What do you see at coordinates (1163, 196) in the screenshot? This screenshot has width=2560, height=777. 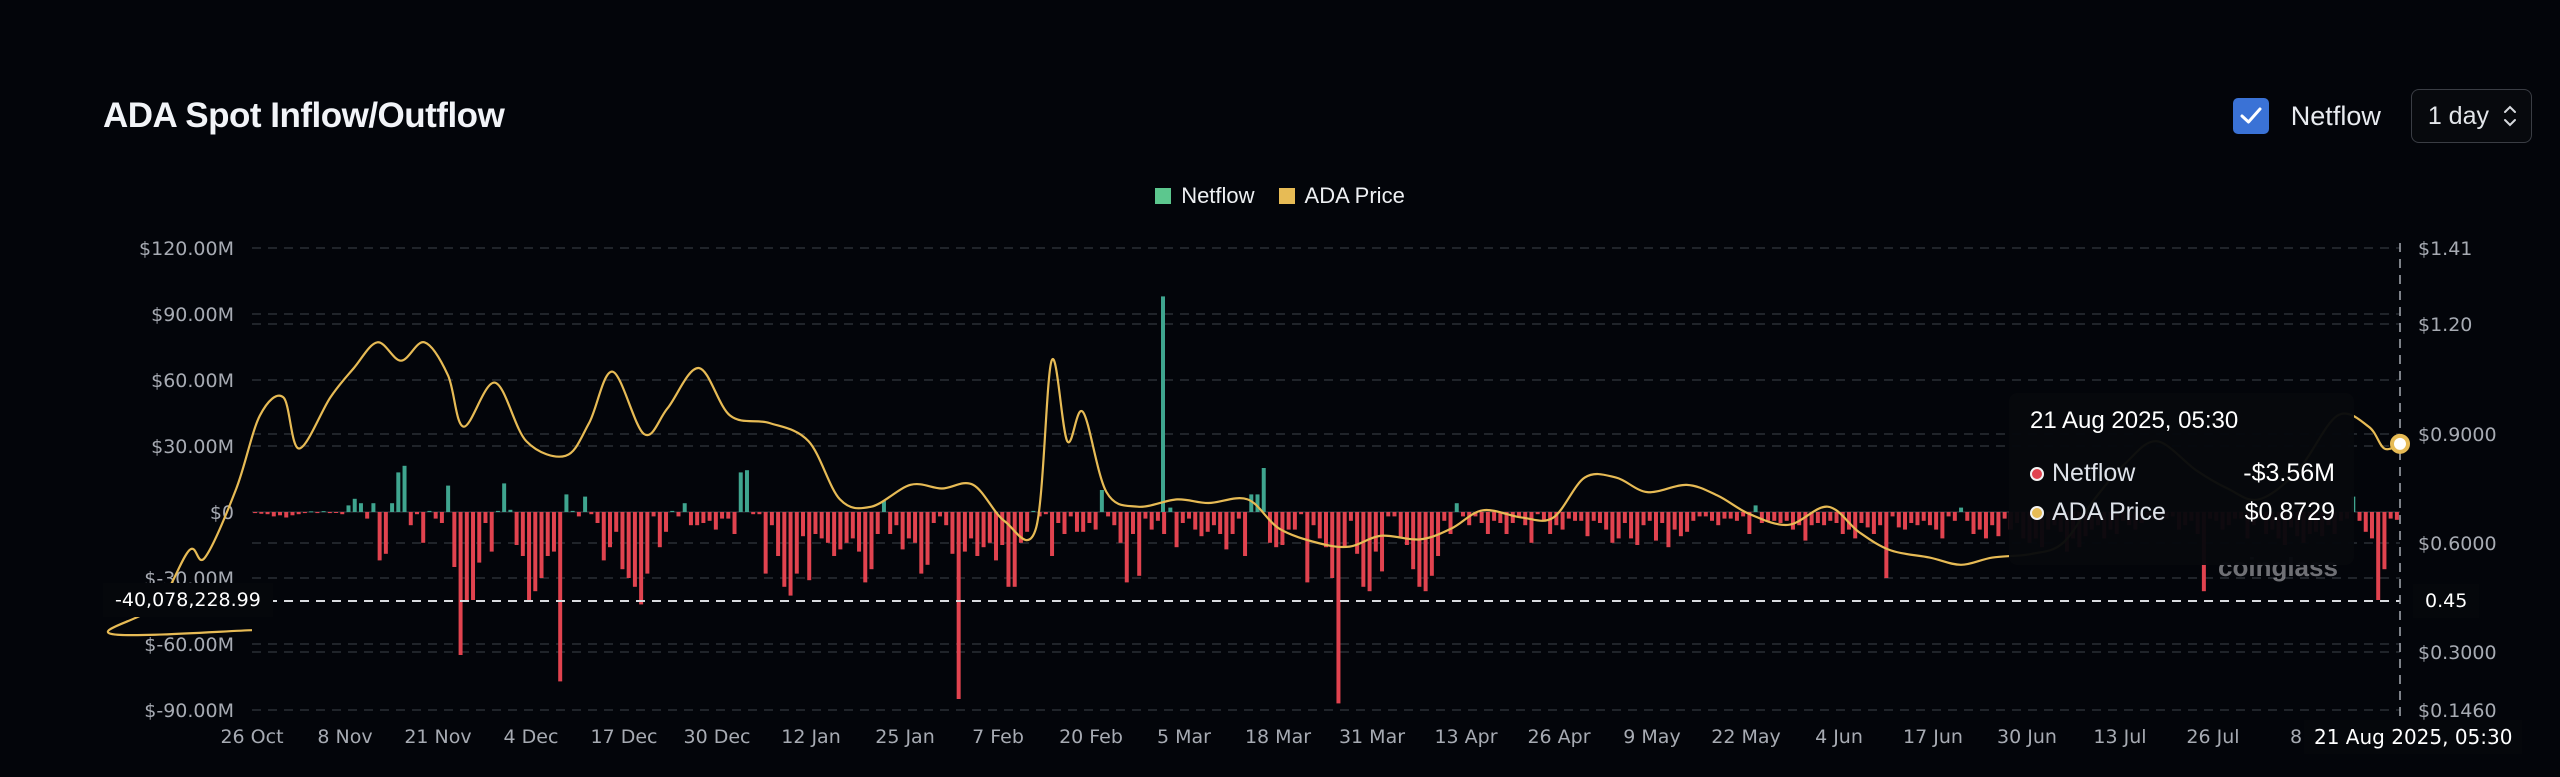 I see `netflow-swatch-icon` at bounding box center [1163, 196].